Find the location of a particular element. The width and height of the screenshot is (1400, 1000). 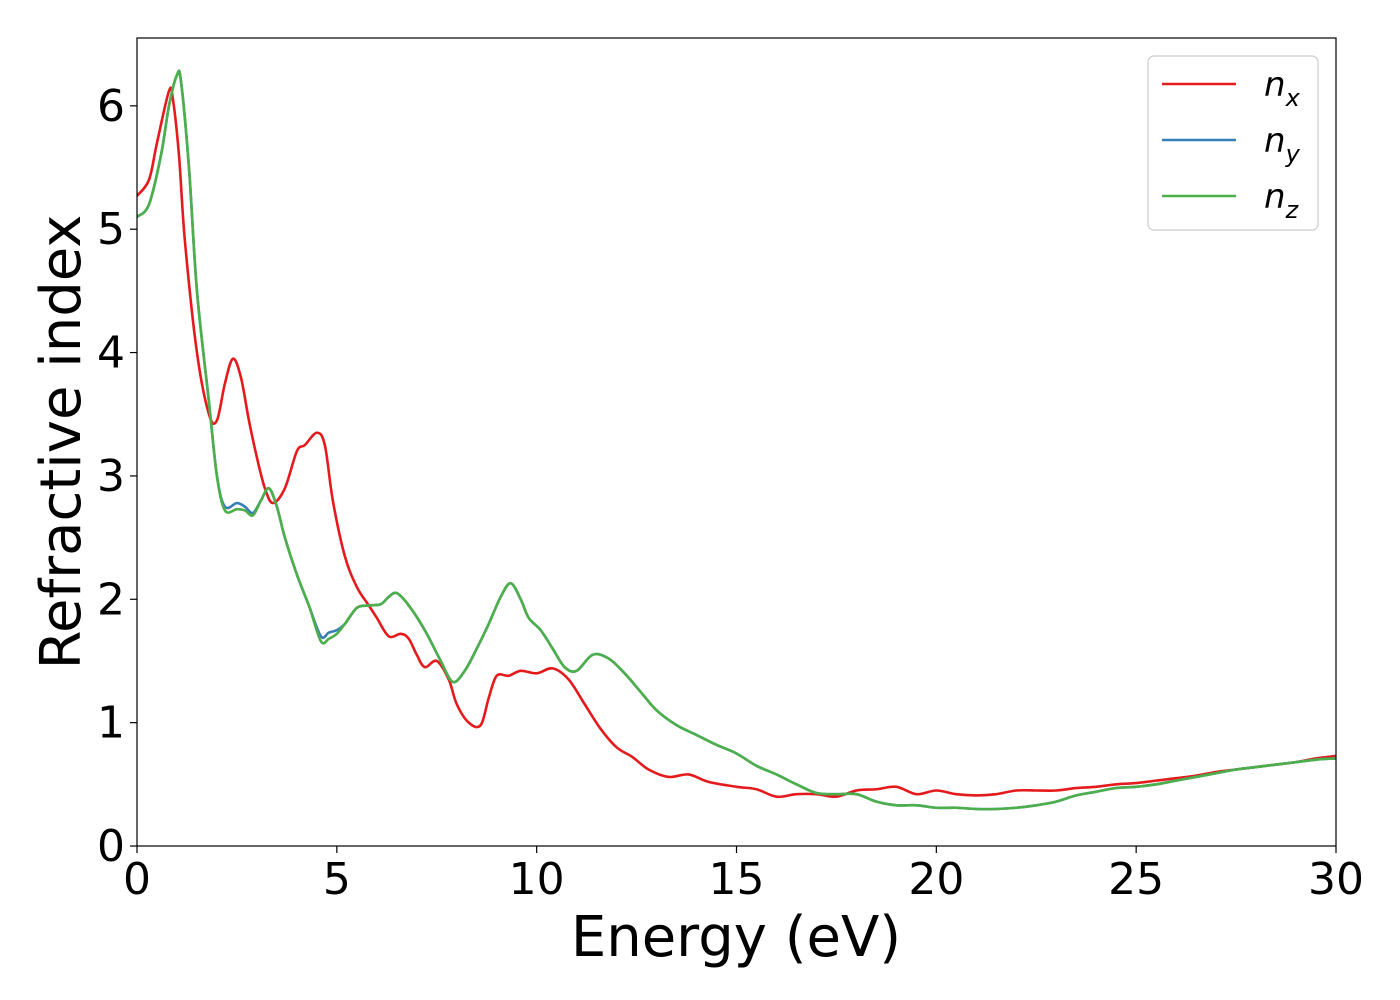

legend: nx ny nz is located at coordinates (1233, 143).